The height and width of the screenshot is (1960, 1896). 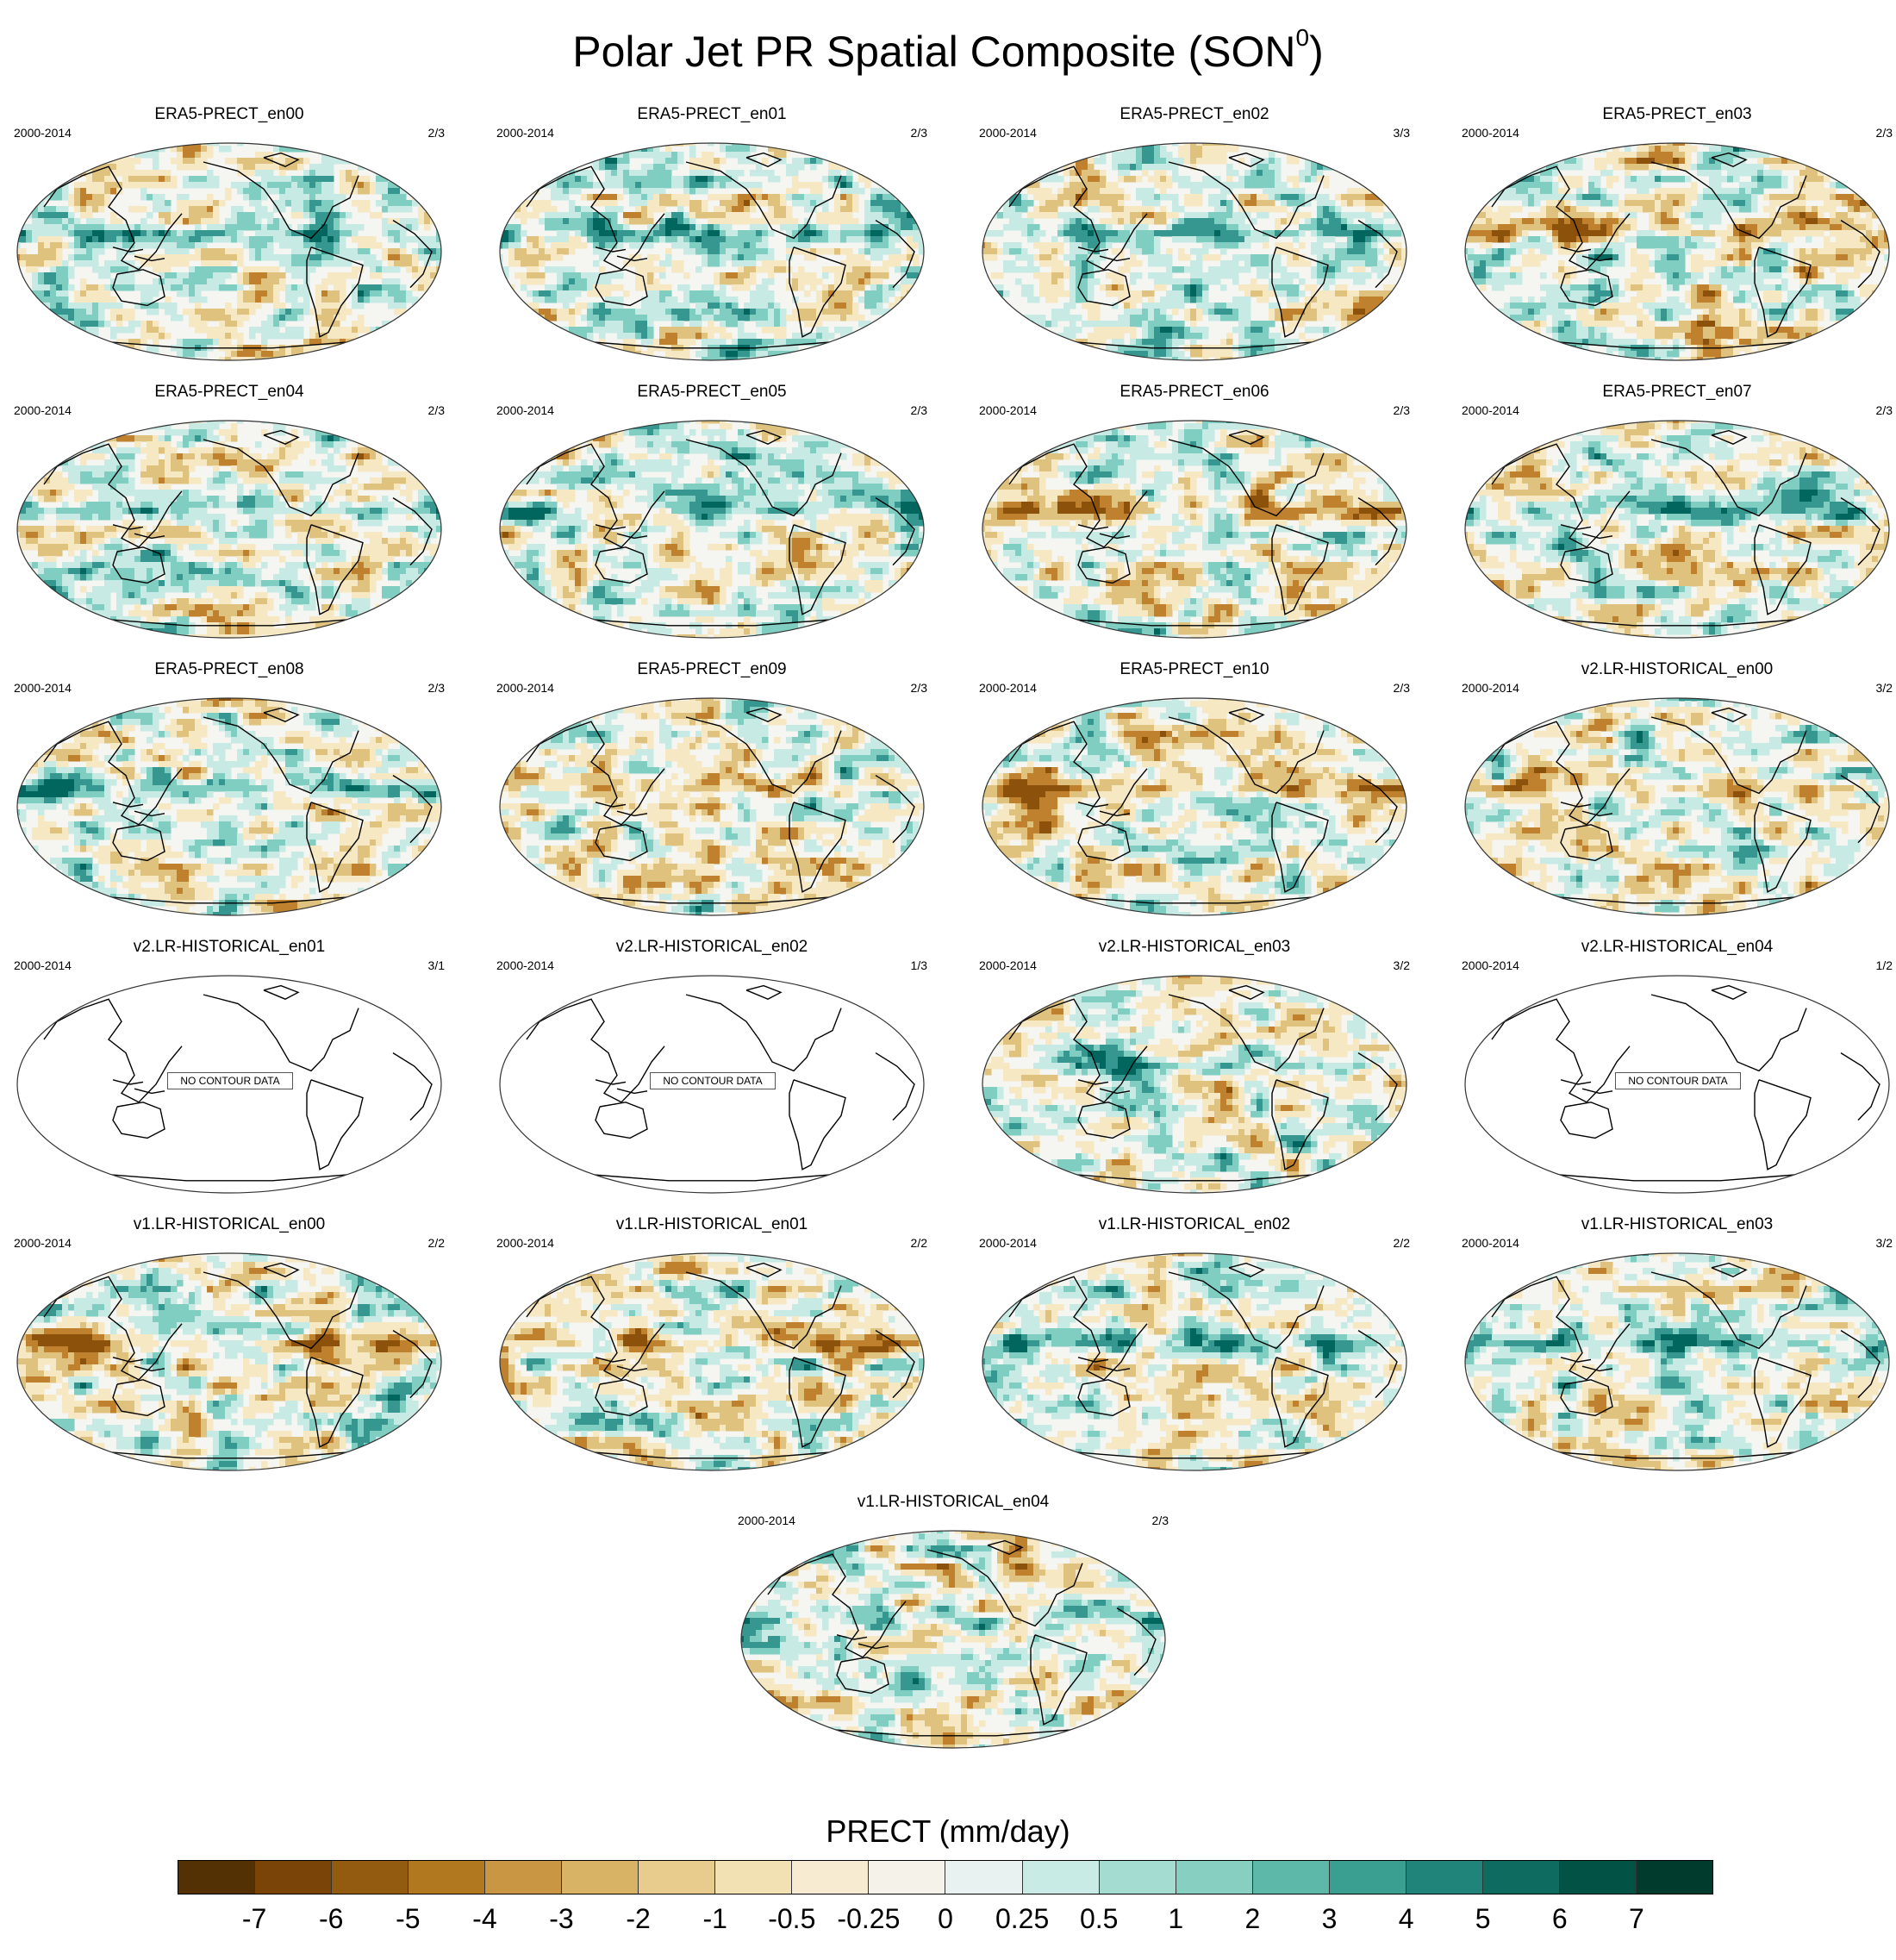 I want to click on no-data-label: NO CONTOUR DATA, so click(x=1678, y=1081).